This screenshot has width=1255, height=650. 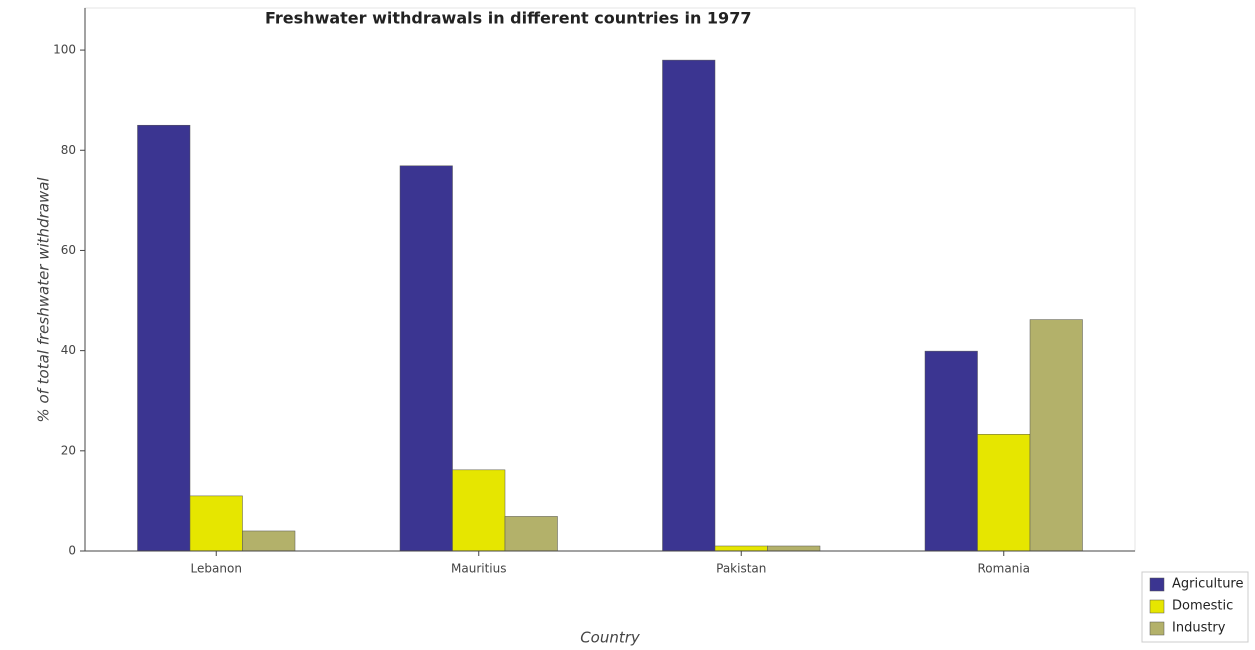 I want to click on y-tick-label: 0, so click(x=72, y=551).